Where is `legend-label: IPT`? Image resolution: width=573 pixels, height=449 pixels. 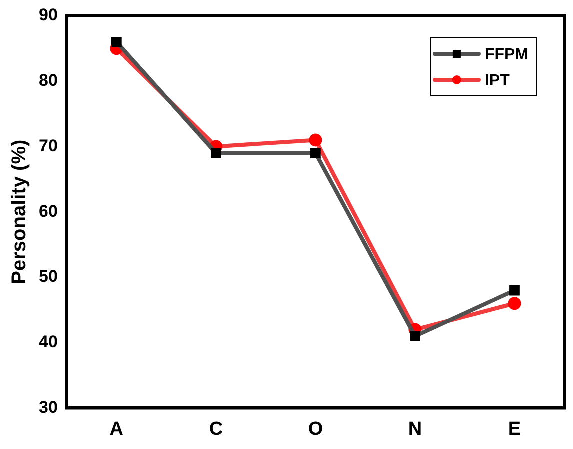
legend-label: IPT is located at coordinates (497, 81).